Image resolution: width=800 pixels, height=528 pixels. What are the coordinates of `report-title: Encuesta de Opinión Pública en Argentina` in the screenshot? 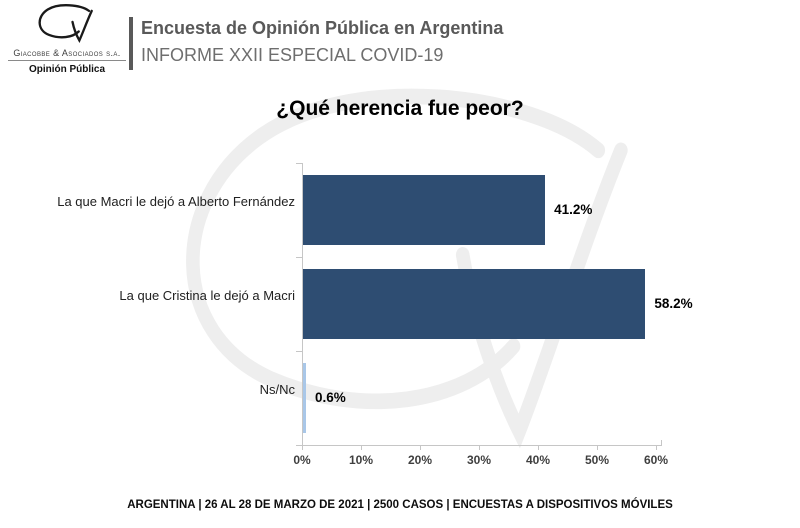 It's located at (322, 28).